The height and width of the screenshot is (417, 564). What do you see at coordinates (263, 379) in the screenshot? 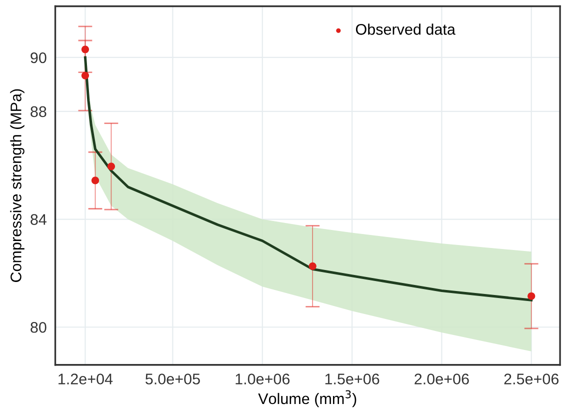
I see `x-tick-label: 1.0e+06` at bounding box center [263, 379].